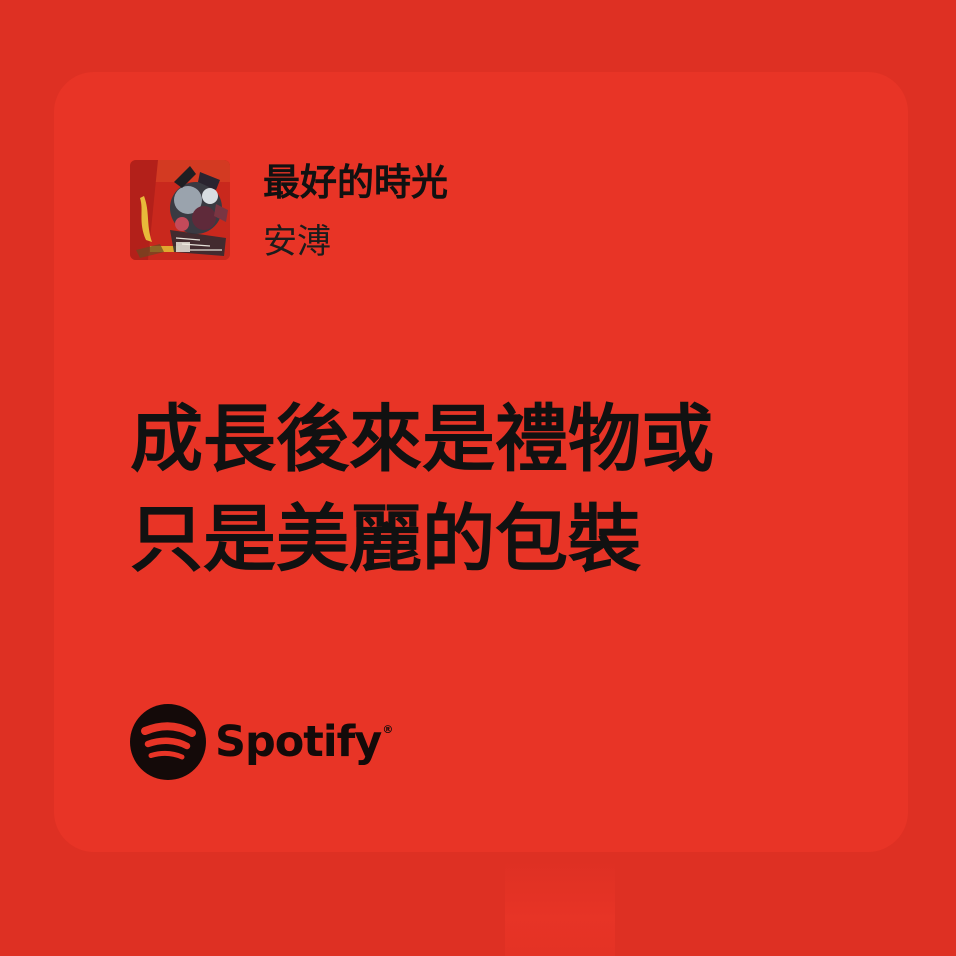  Describe the element at coordinates (297, 242) in the screenshot. I see `song-artist: 安溥` at that location.